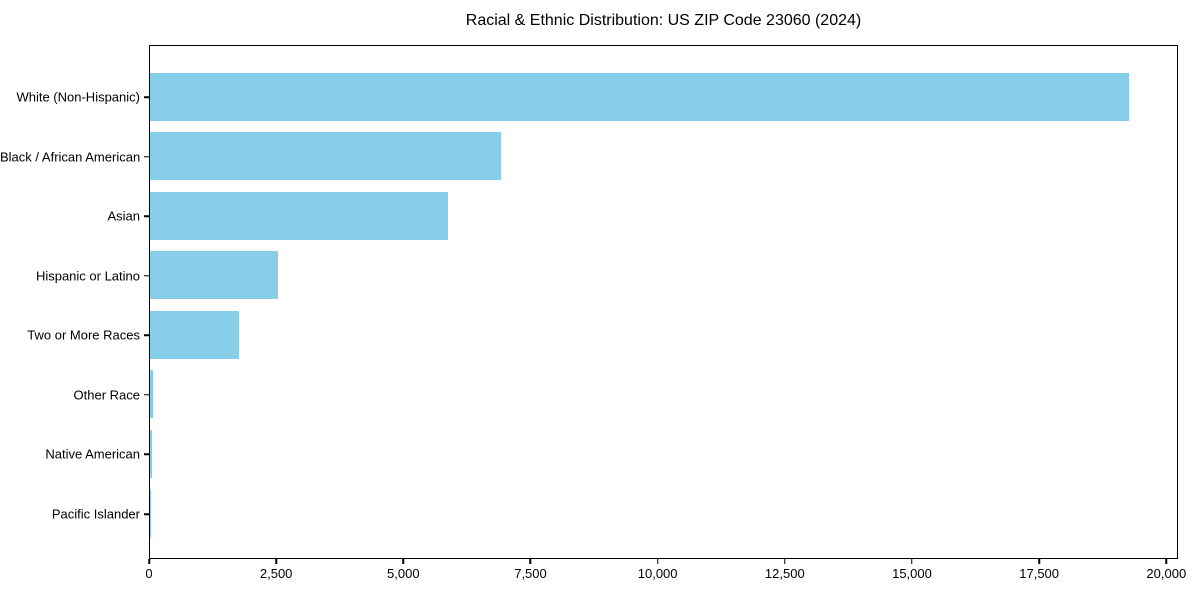 The width and height of the screenshot is (1200, 600). Describe the element at coordinates (78, 97) in the screenshot. I see `y-tick-label-white-non-hispanic: White (Non-Hispanic)` at that location.